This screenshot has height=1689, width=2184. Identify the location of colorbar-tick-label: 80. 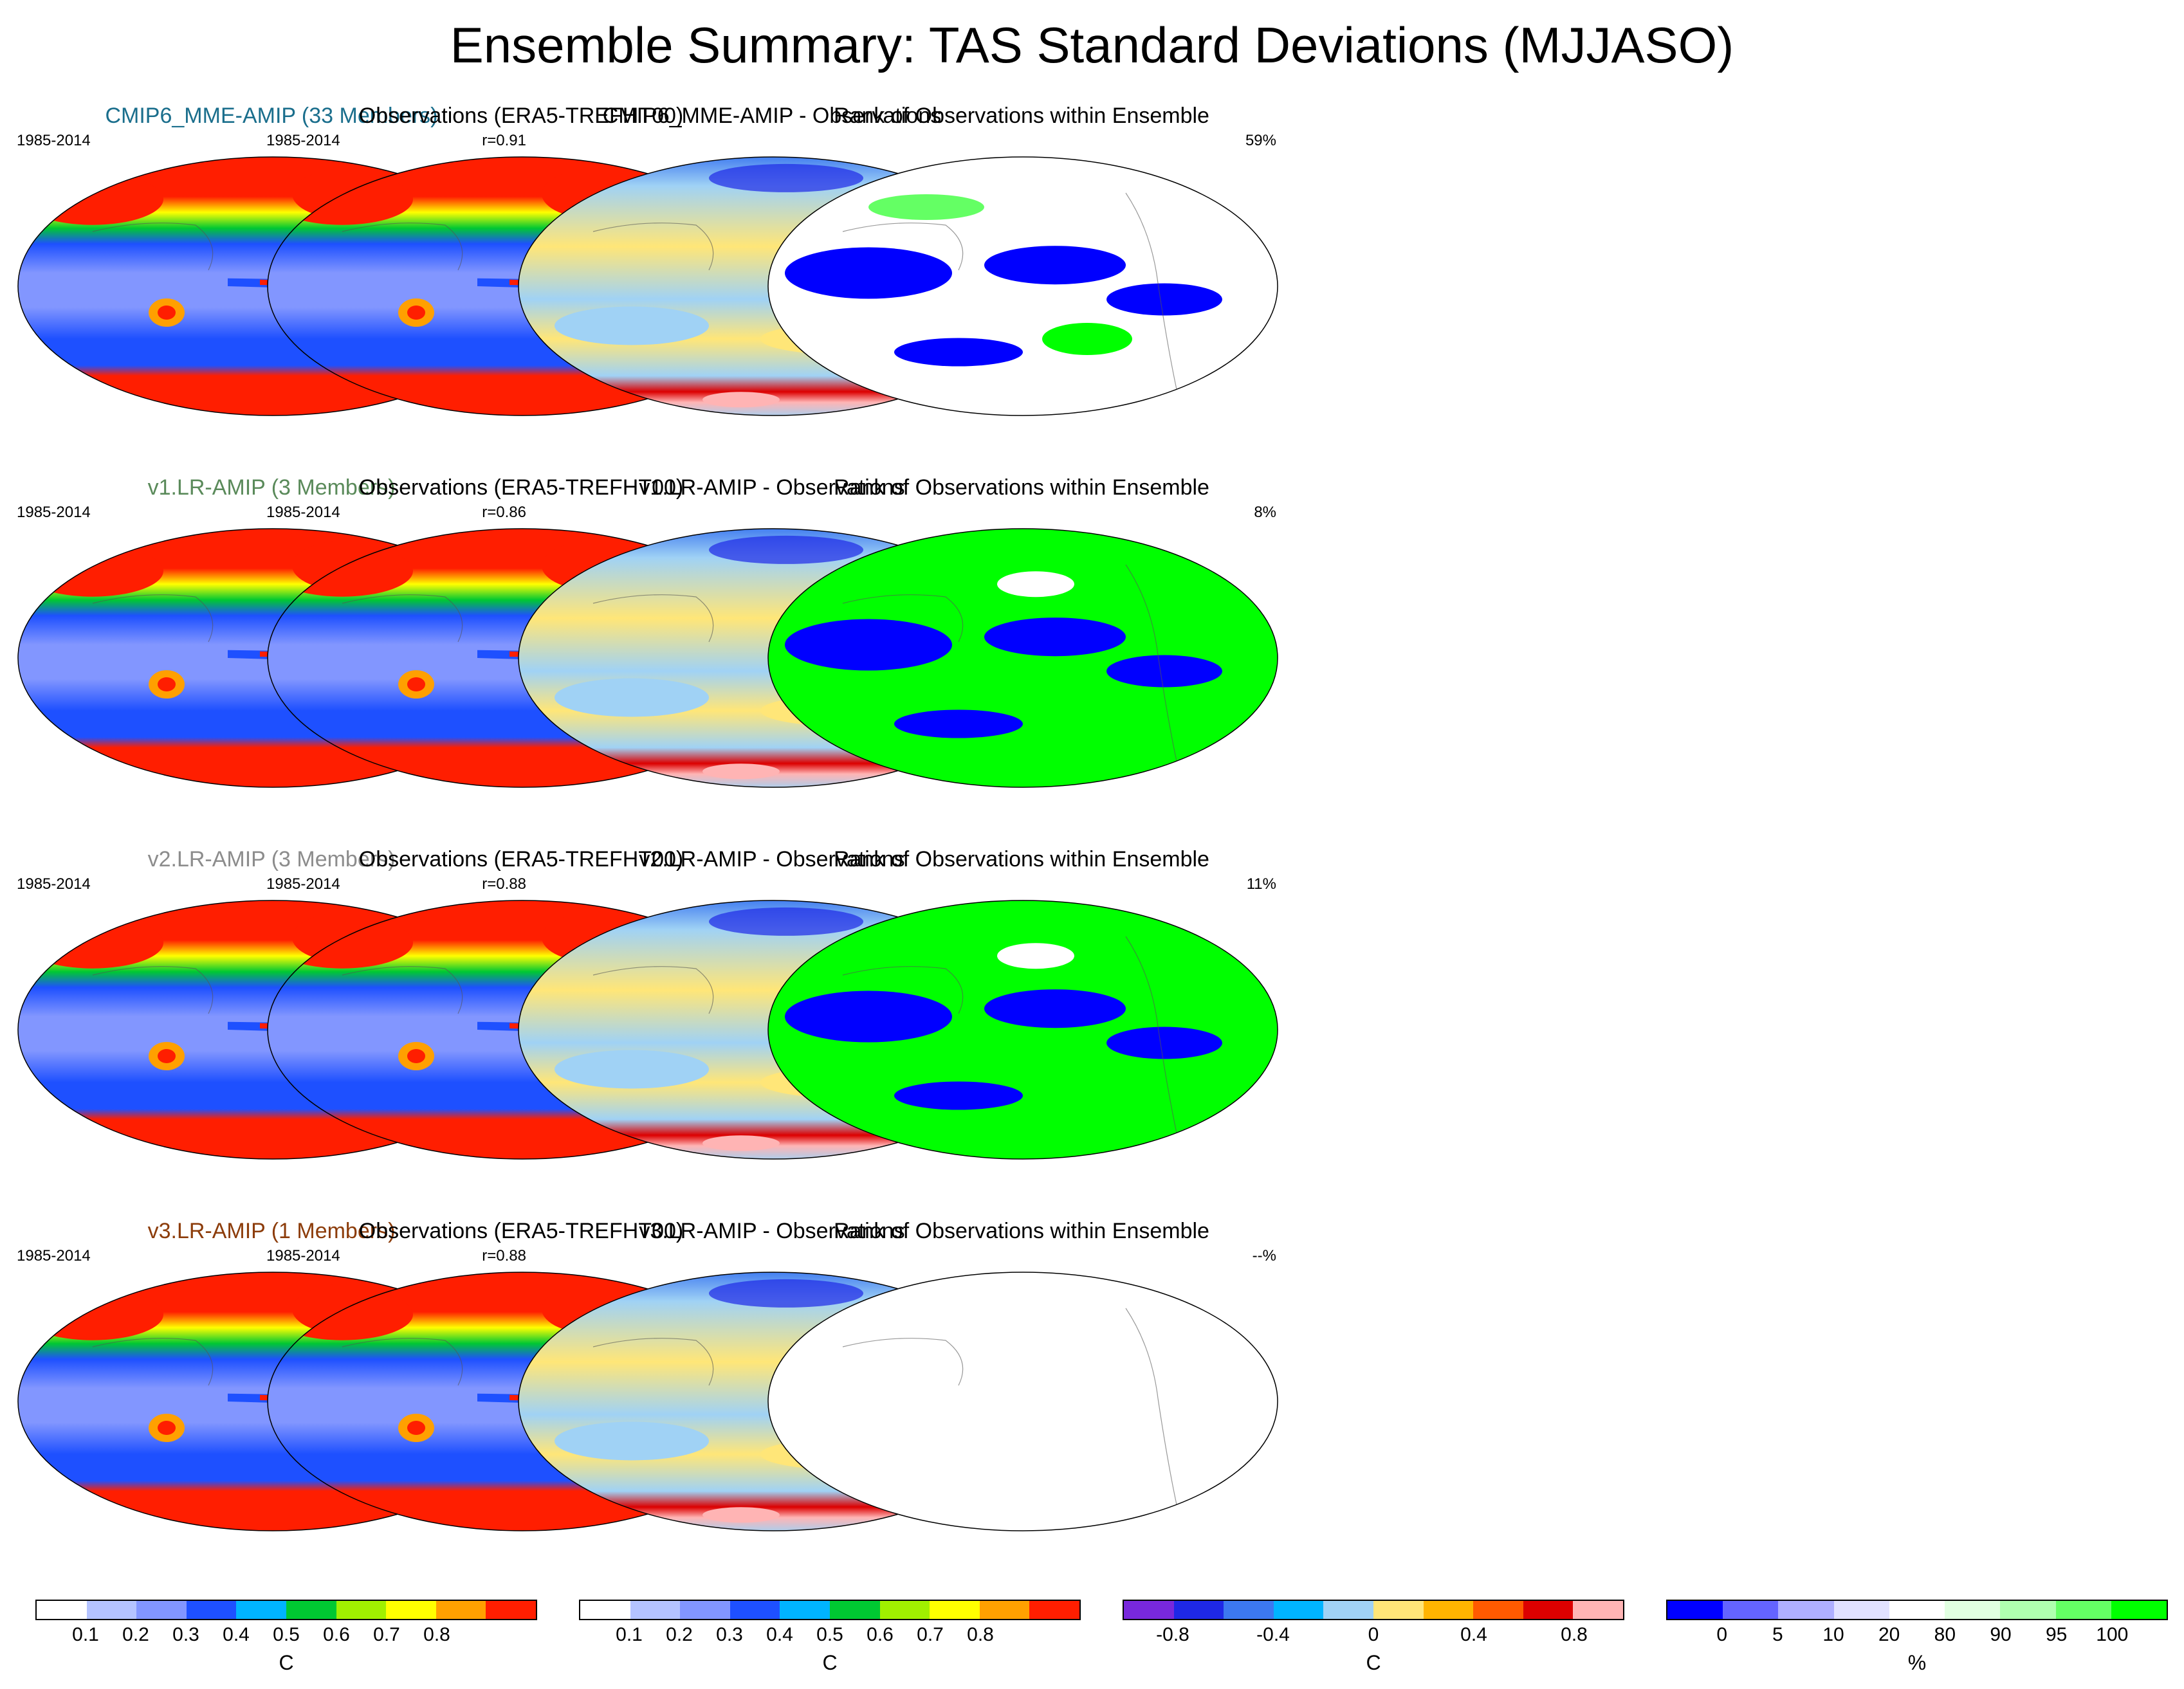
(1945, 1634).